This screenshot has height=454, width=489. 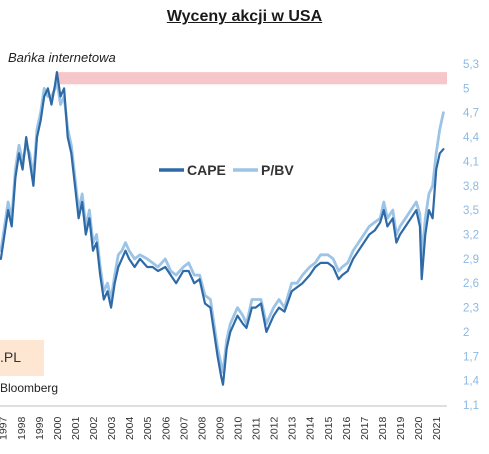 What do you see at coordinates (184, 428) in the screenshot?
I see `x-tick-label: 2007` at bounding box center [184, 428].